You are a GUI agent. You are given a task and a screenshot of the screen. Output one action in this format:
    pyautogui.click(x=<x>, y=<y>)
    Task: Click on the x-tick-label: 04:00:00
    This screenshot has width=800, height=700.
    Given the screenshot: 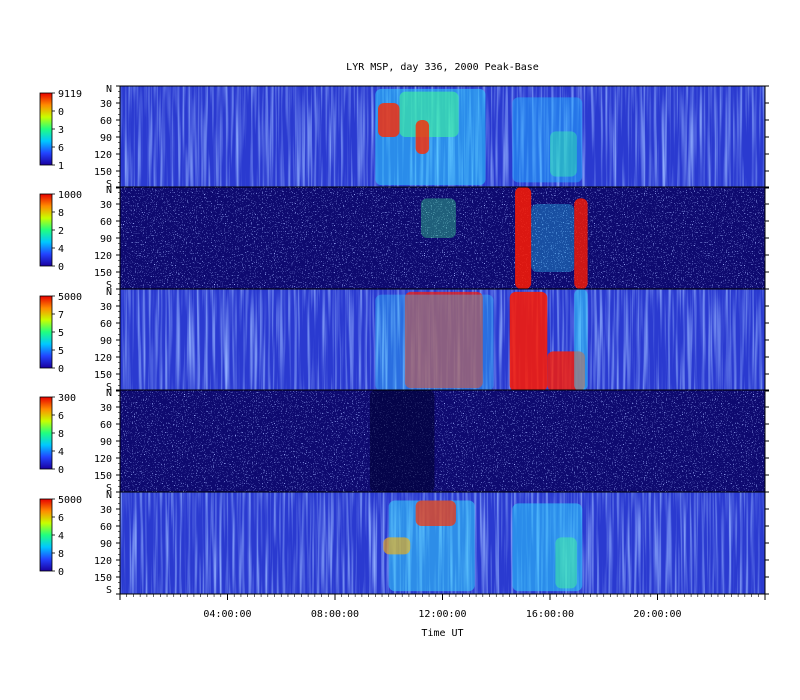 What is the action you would take?
    pyautogui.click(x=227, y=614)
    